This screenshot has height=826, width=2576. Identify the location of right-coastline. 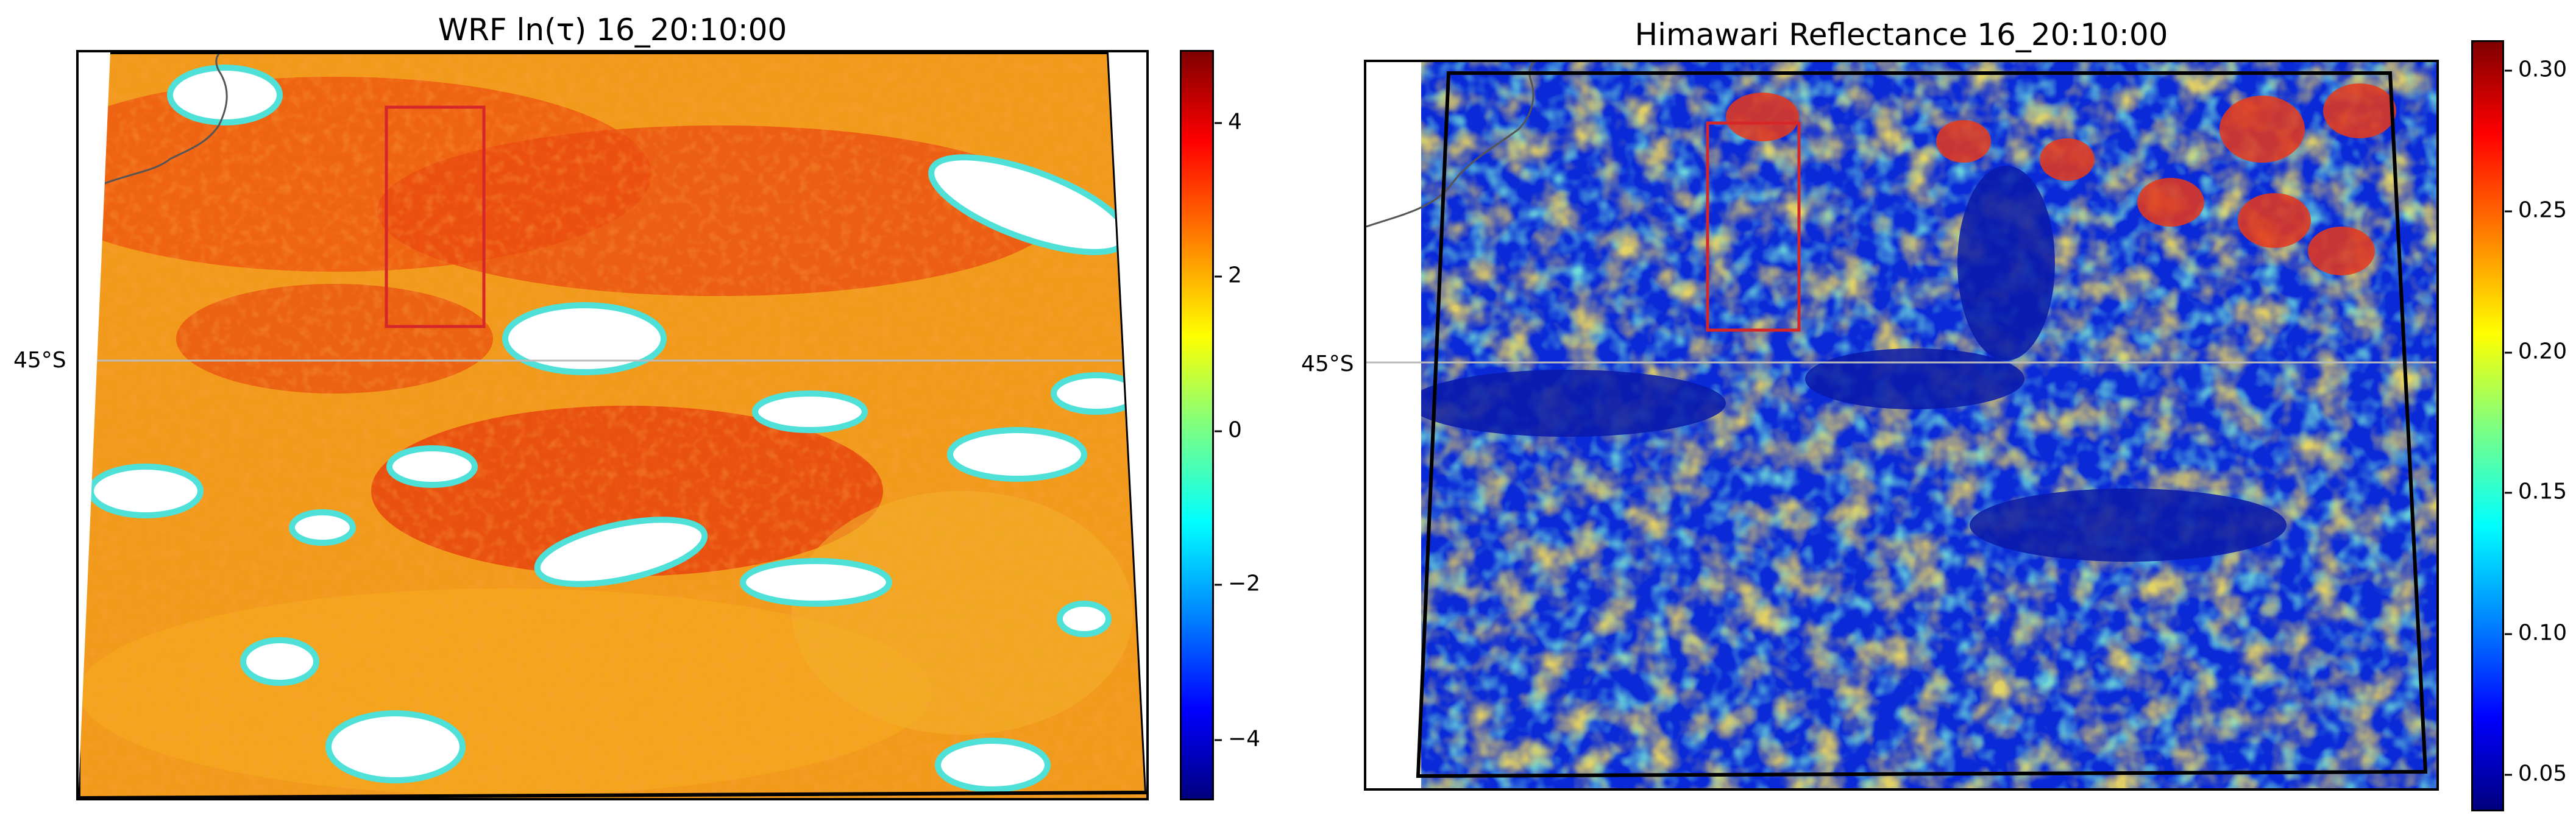
(1450, 145).